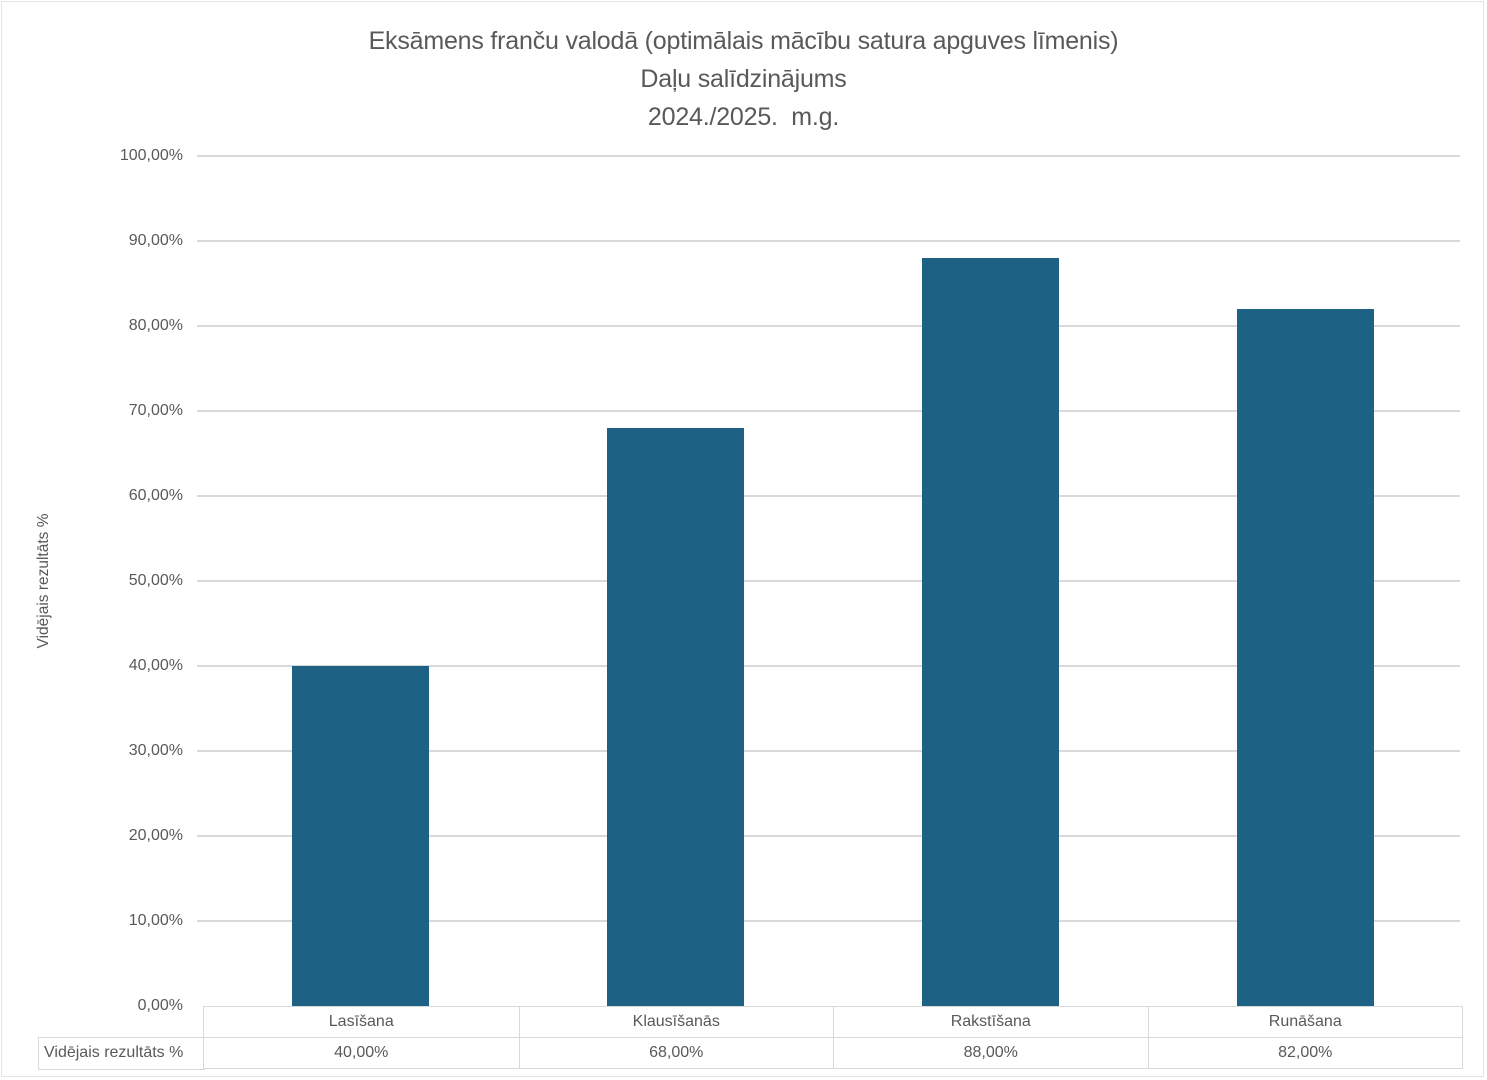 This screenshot has height=1080, width=1487. Describe the element at coordinates (1305, 1022) in the screenshot. I see `data-table-category-header: Runāšana` at that location.